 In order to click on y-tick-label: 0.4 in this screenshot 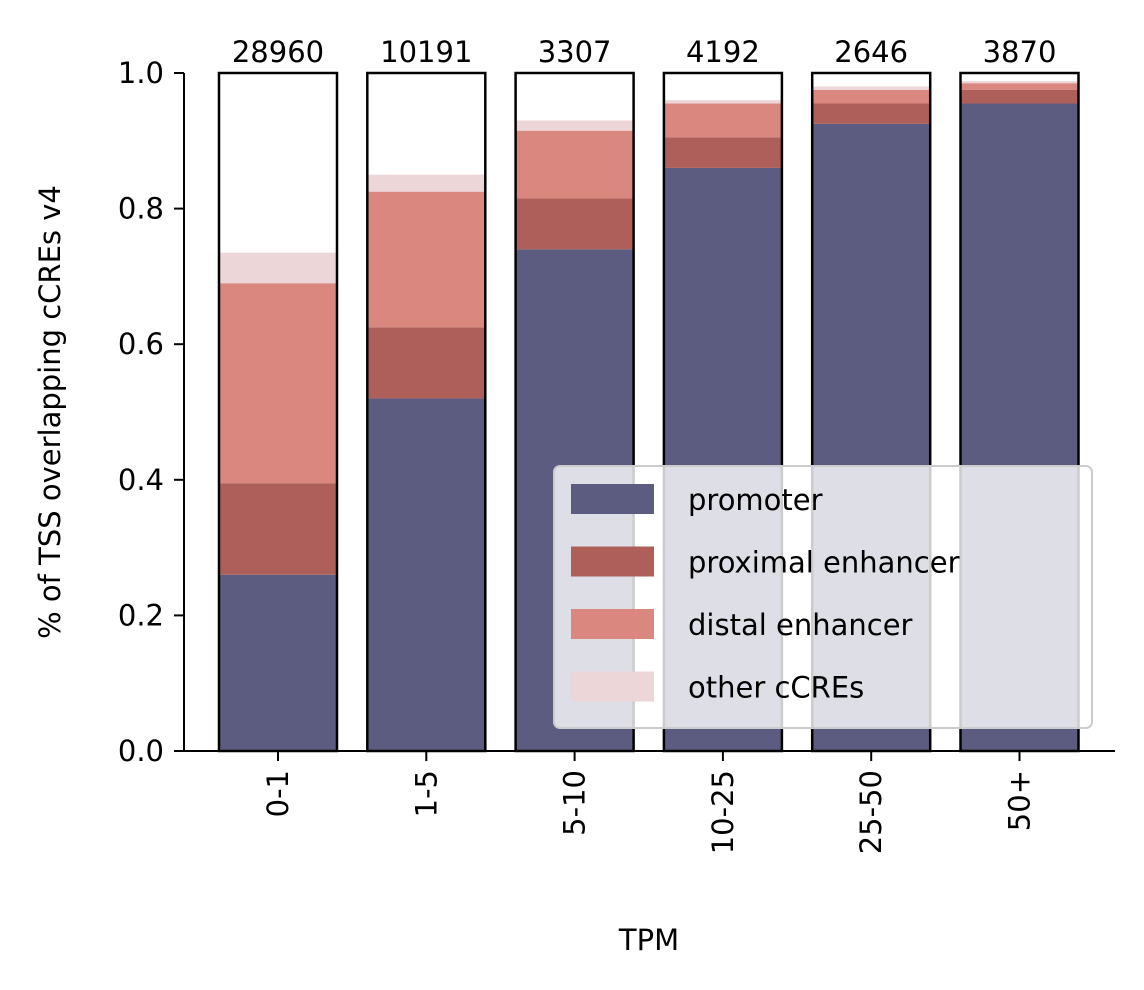, I will do `click(141, 480)`.